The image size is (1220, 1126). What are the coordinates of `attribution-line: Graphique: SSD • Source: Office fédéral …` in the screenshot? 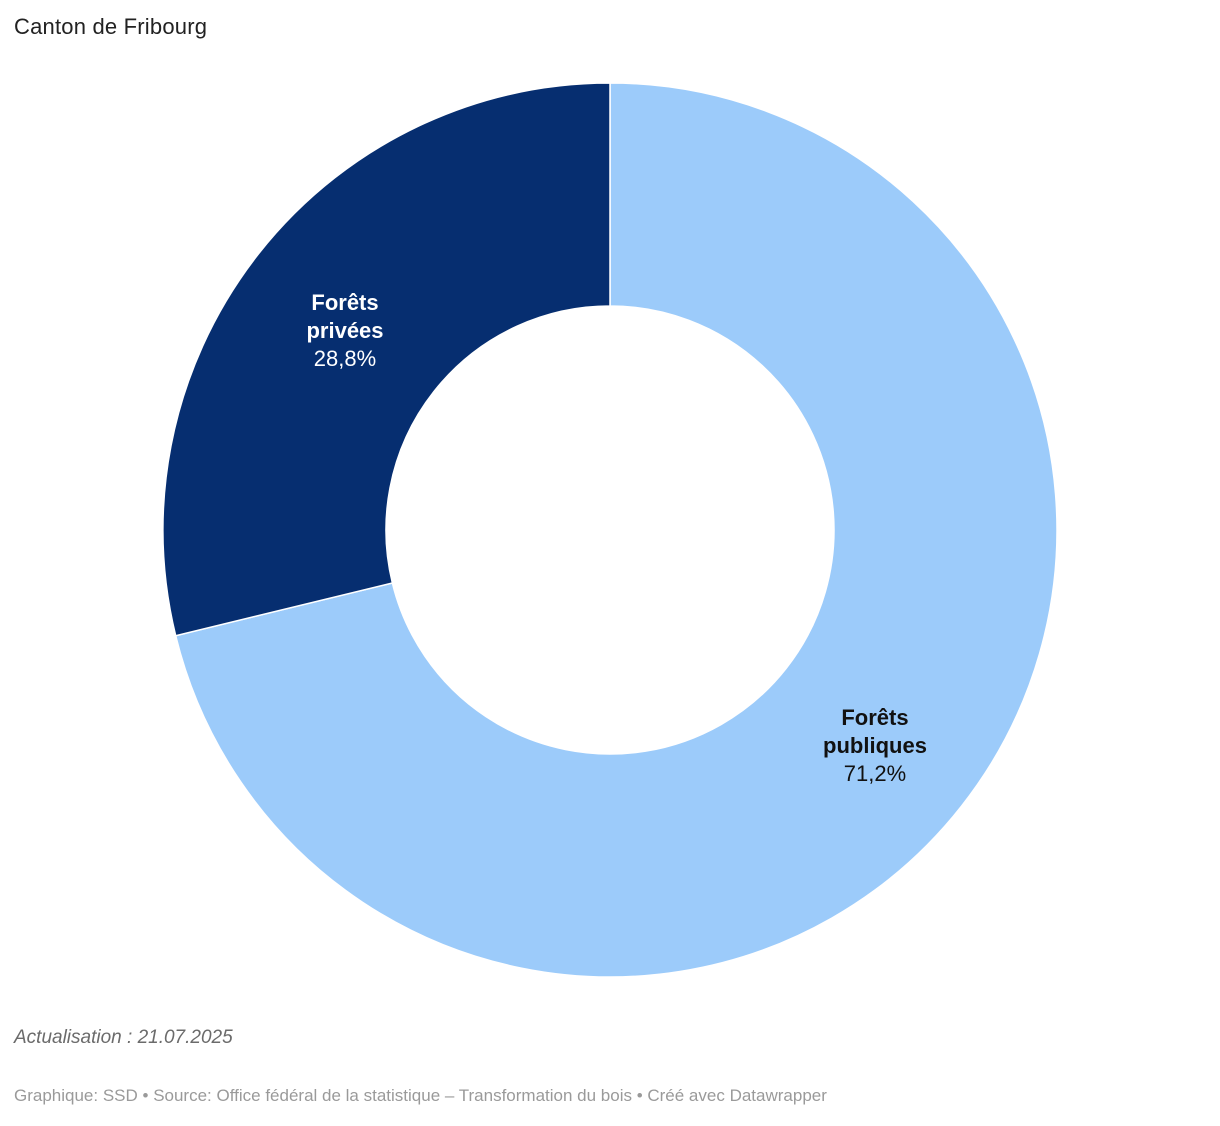 It's located at (420, 1095).